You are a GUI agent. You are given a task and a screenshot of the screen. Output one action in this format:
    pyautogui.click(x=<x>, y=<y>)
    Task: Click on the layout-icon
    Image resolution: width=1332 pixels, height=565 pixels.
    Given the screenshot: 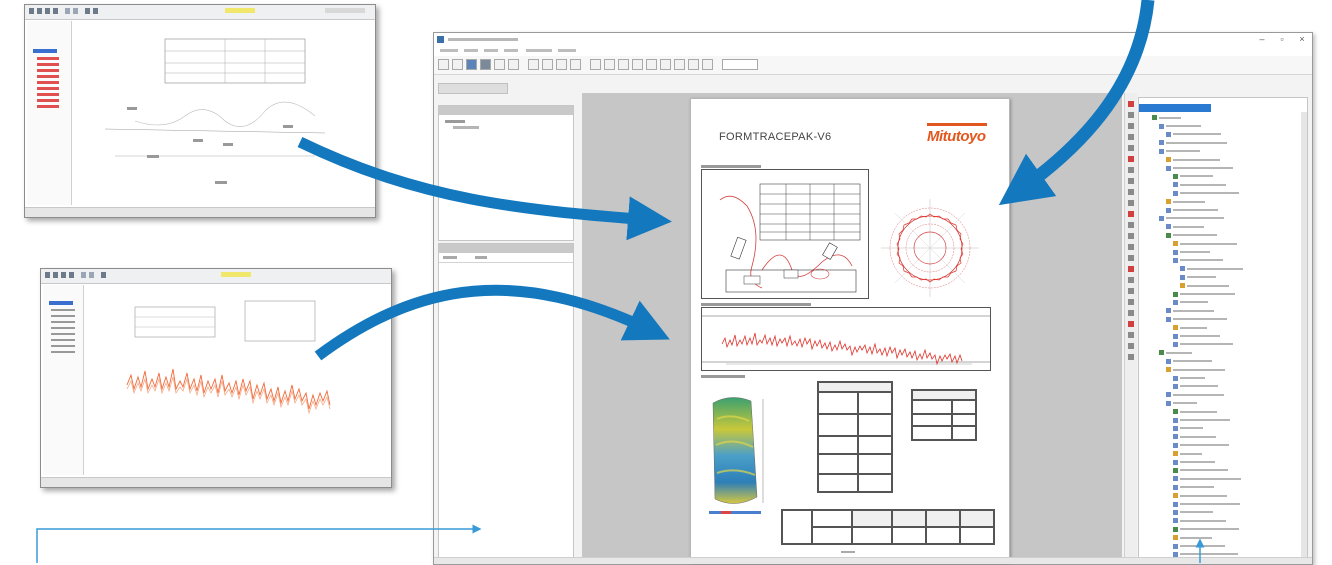 What is the action you would take?
    pyautogui.click(x=609, y=64)
    